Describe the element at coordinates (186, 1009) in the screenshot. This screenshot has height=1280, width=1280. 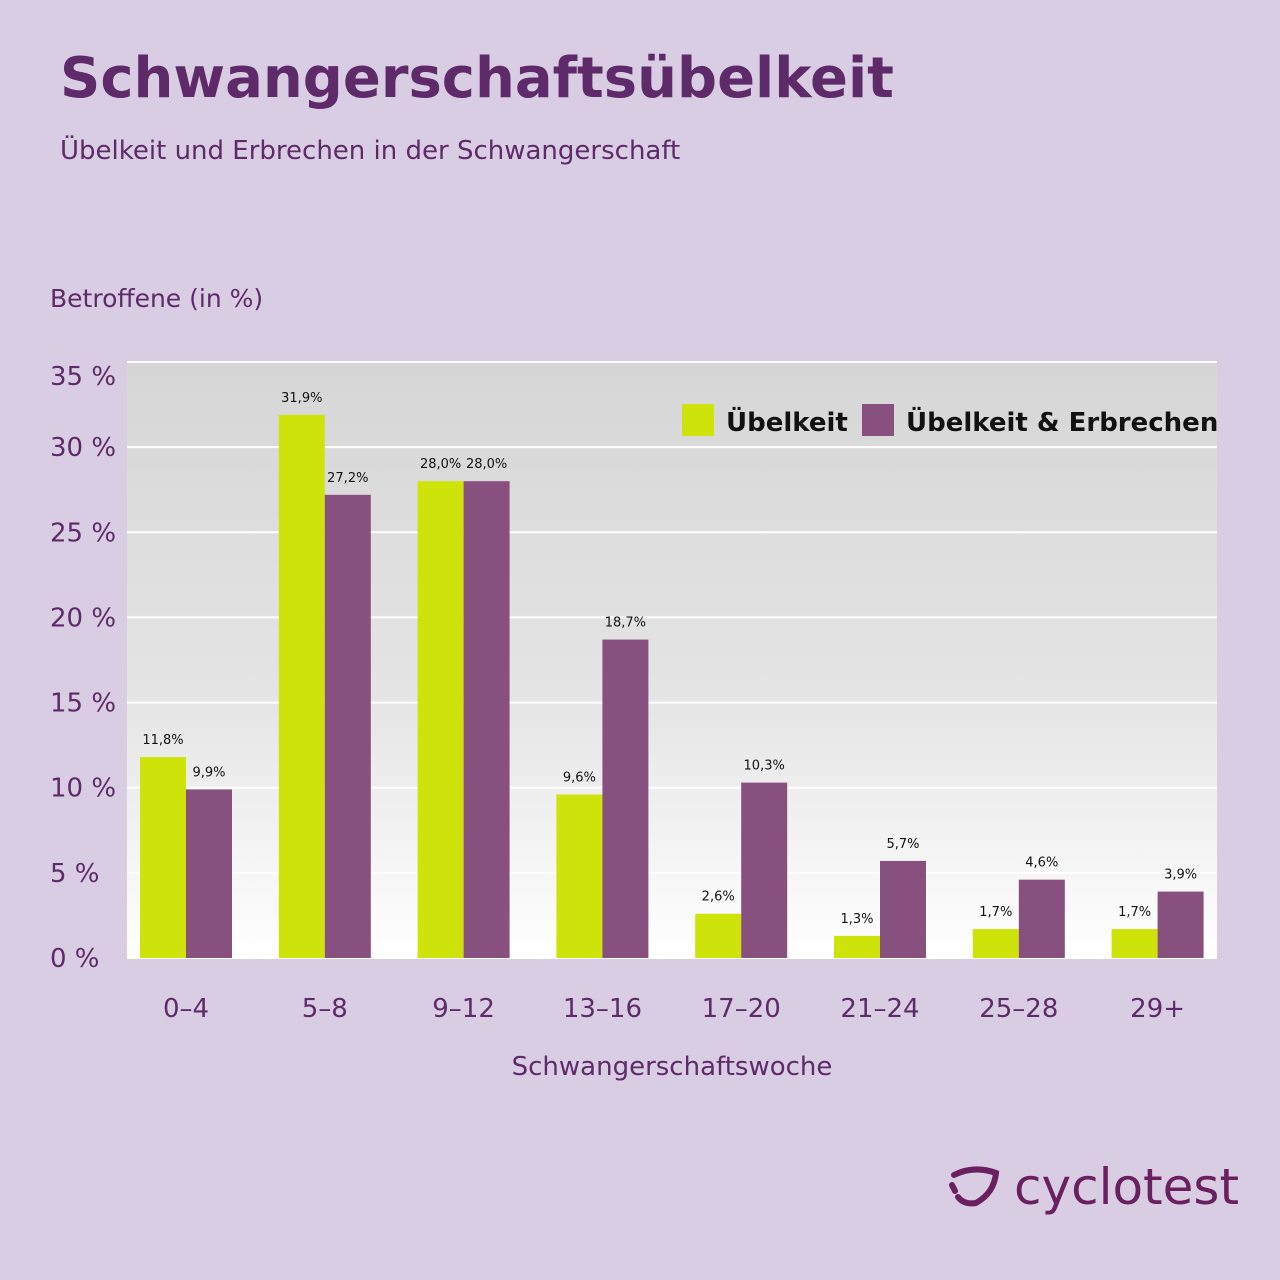
I see `x-tick-label: 0–4` at that location.